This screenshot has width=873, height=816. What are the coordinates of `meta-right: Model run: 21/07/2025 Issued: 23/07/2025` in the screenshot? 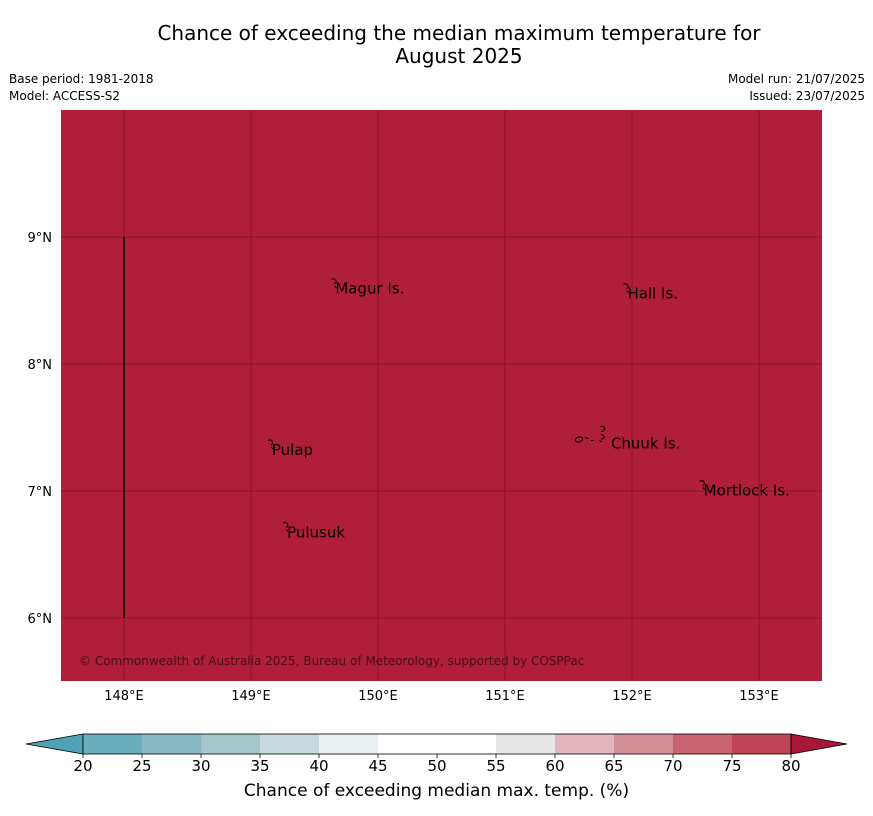 It's located at (796, 88).